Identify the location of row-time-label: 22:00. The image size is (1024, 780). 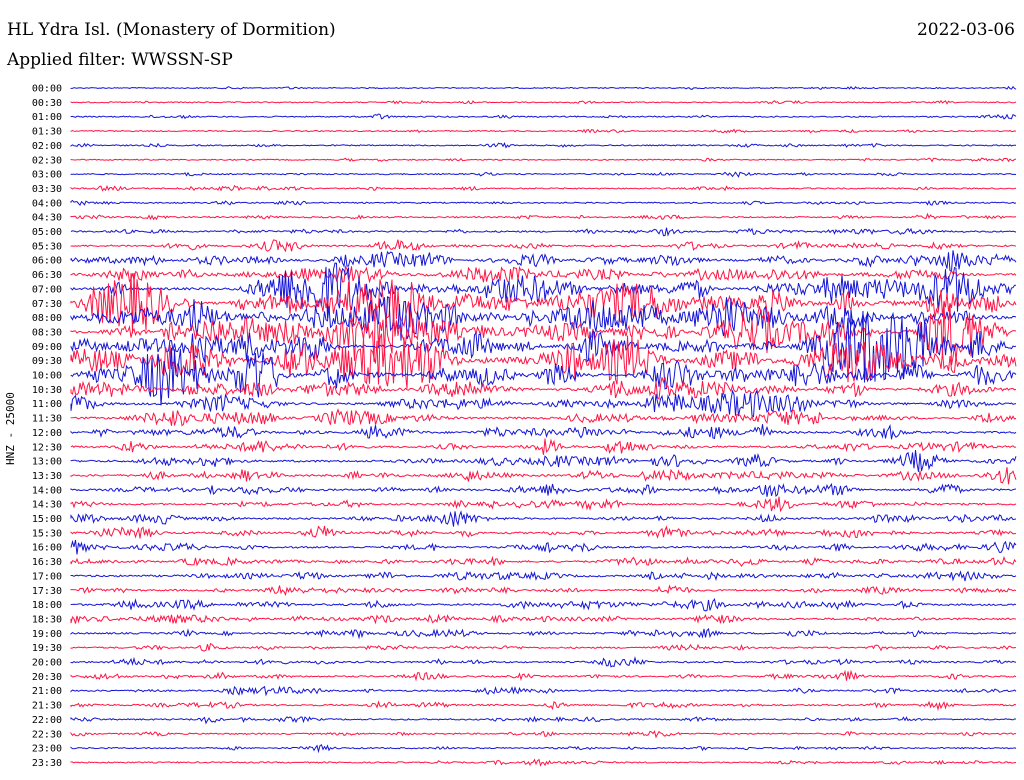
(47, 720).